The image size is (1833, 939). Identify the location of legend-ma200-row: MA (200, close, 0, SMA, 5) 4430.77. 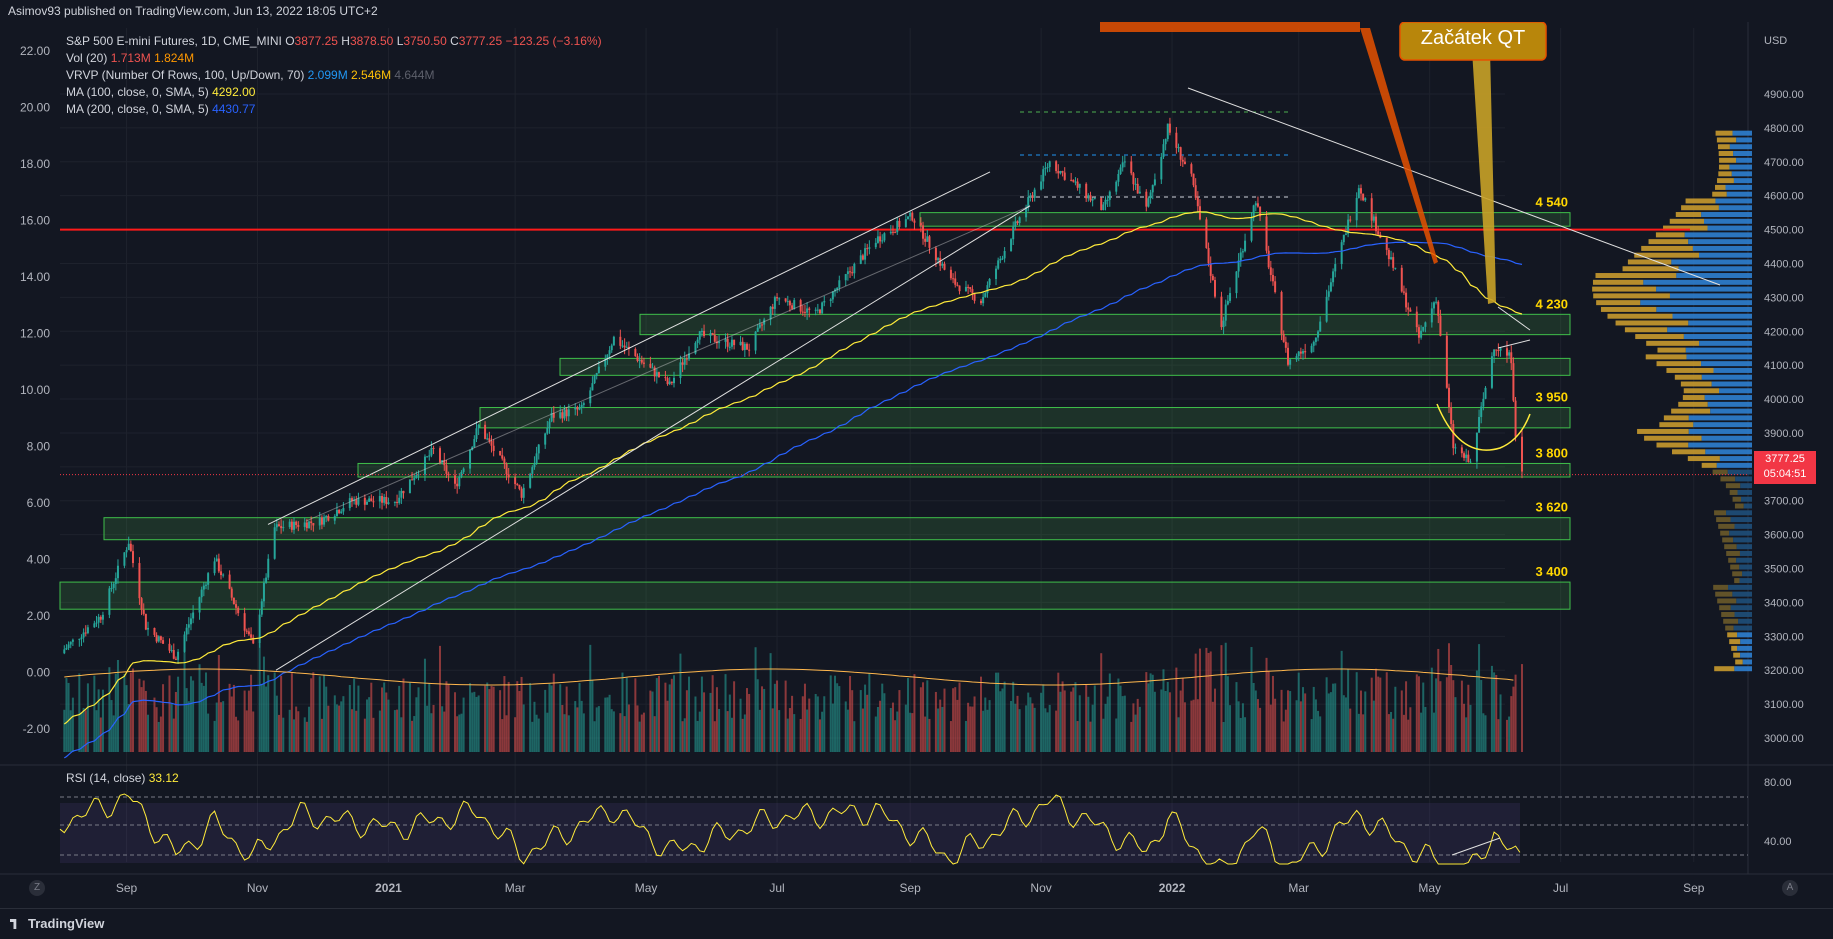
(334, 109).